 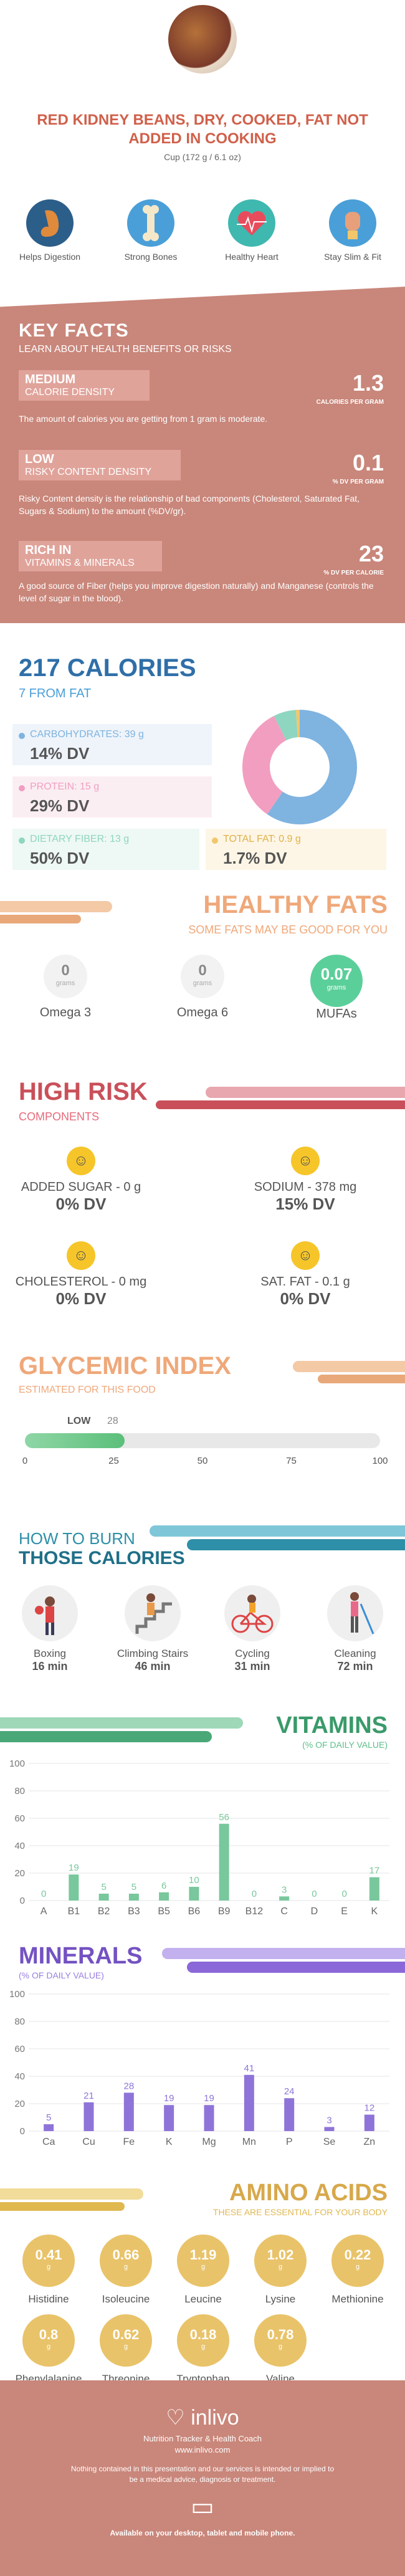 What do you see at coordinates (22, 736) in the screenshot?
I see `carbs-dot-icon` at bounding box center [22, 736].